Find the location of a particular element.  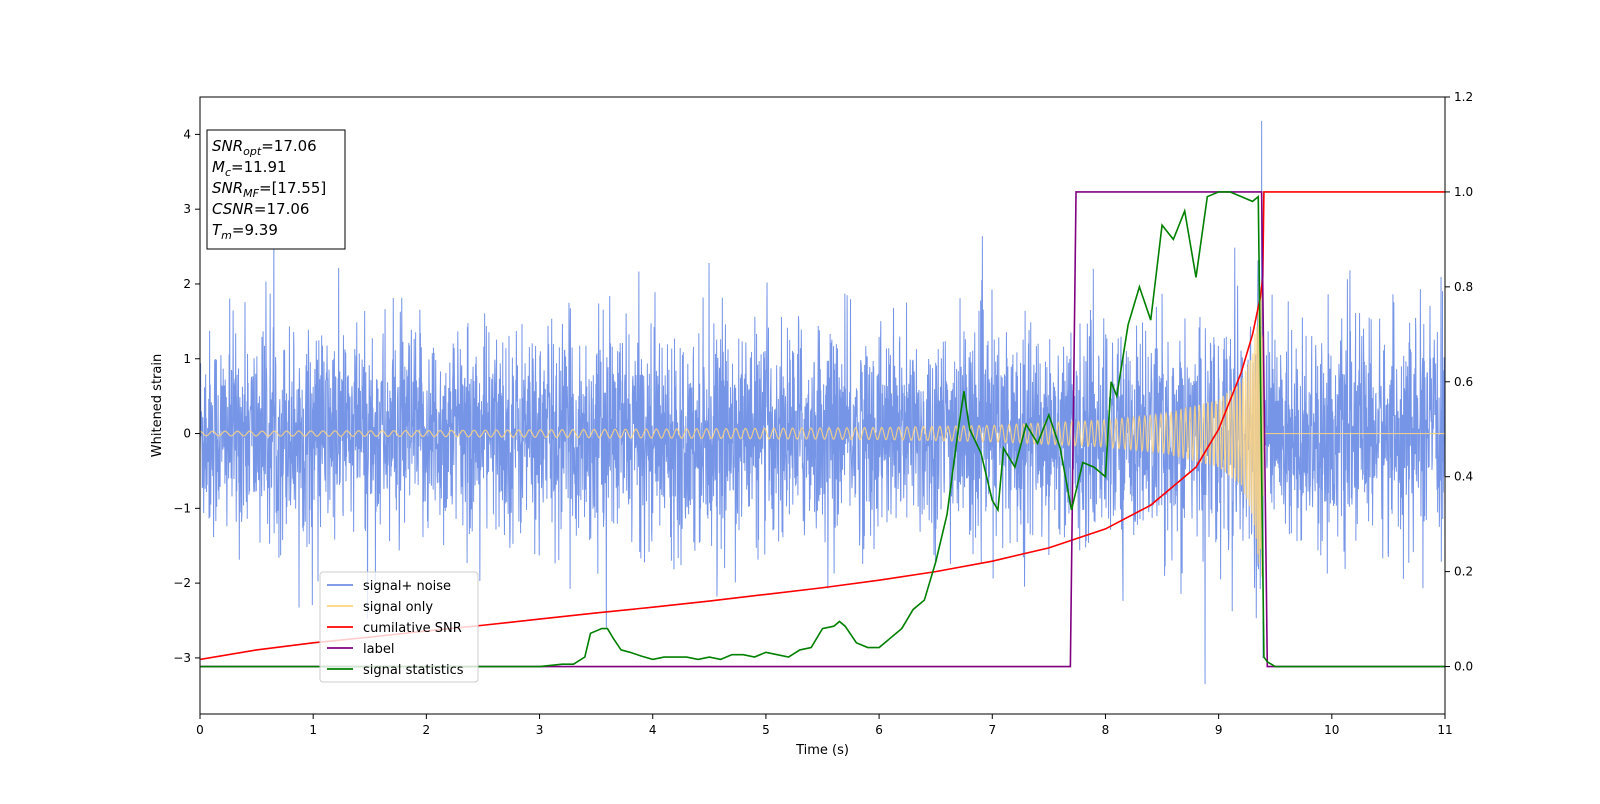

stats-line: Tm=9.39 is located at coordinates (245, 231).